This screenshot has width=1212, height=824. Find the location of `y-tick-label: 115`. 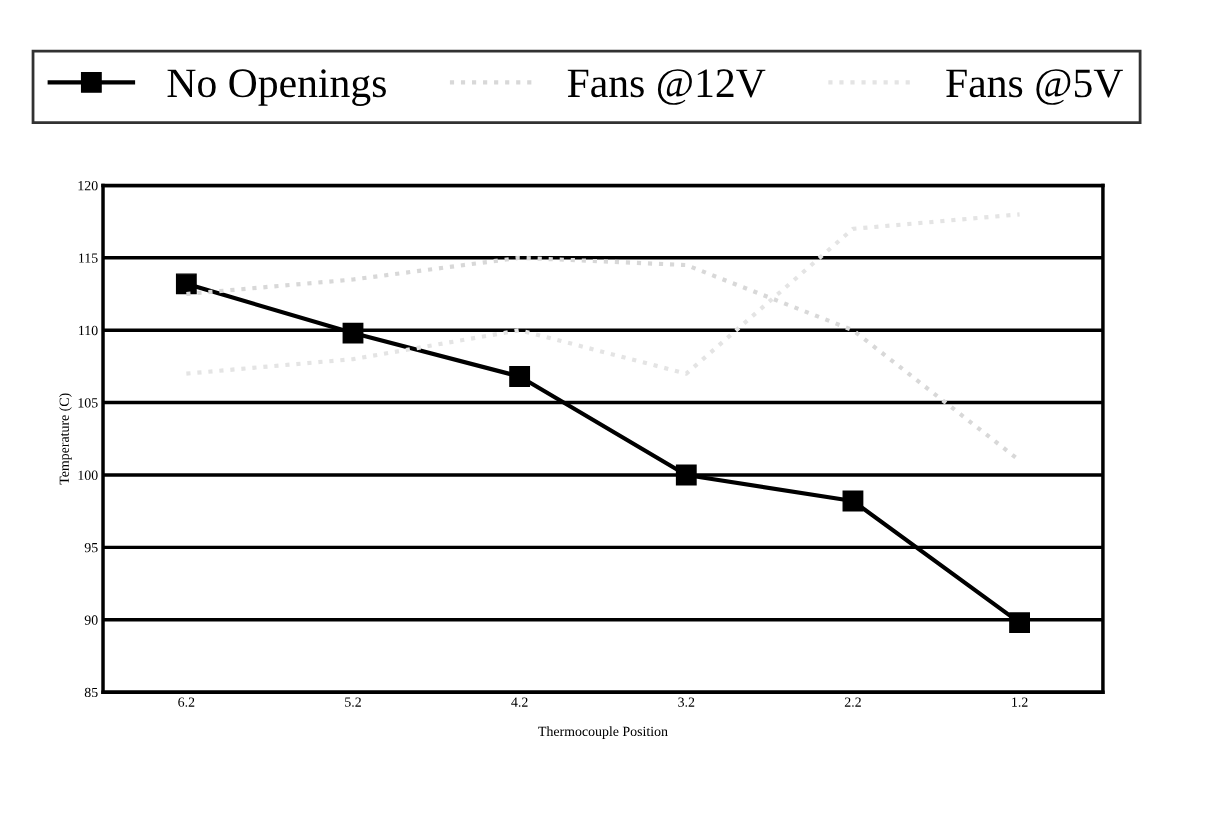

y-tick-label: 115 is located at coordinates (88, 258).